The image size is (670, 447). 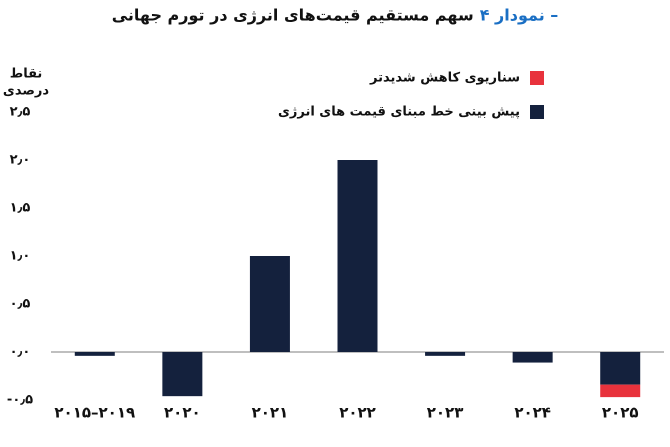 What do you see at coordinates (270, 413) in the screenshot?
I see `x-tick-label: ۲۰۲۱` at bounding box center [270, 413].